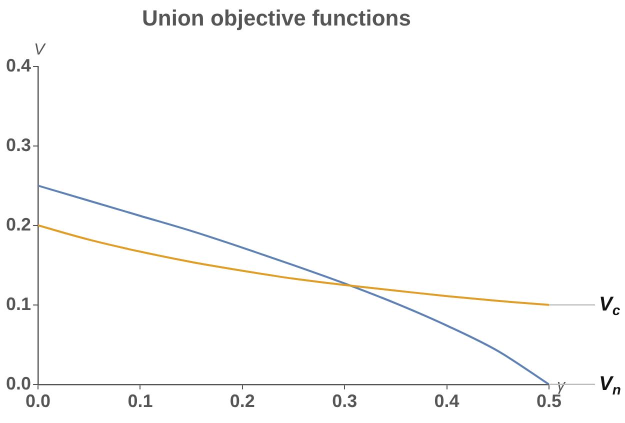 Image resolution: width=625 pixels, height=423 pixels. Describe the element at coordinates (19, 65) in the screenshot. I see `y-tick-label: 0.4` at that location.